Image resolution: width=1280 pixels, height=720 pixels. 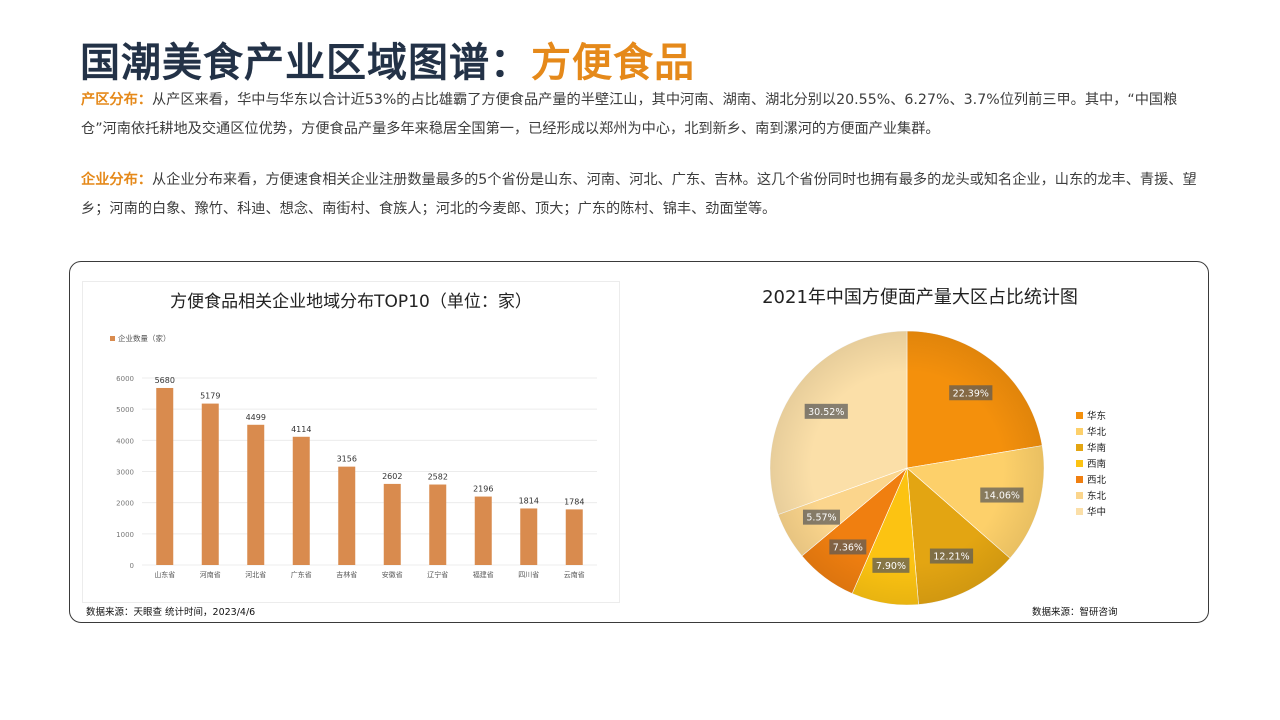 What do you see at coordinates (1075, 612) in the screenshot?
I see `pie-chart-source: 数据来源：智研咨询` at bounding box center [1075, 612].